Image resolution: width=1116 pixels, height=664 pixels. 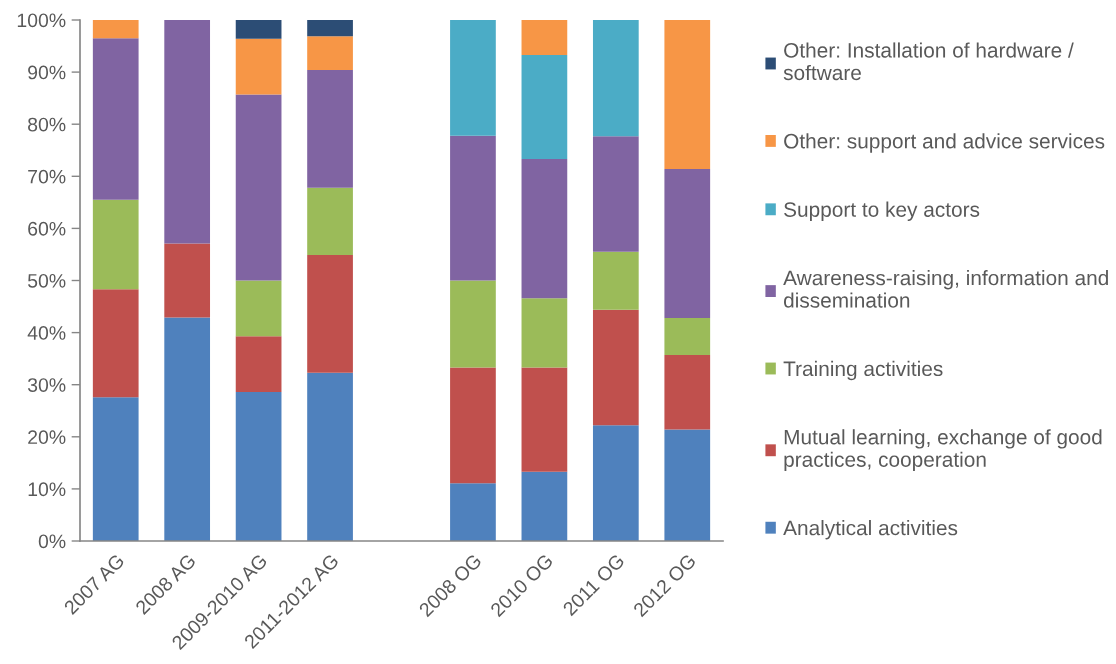 I want to click on y-tick-label: 60%, so click(x=47, y=228).